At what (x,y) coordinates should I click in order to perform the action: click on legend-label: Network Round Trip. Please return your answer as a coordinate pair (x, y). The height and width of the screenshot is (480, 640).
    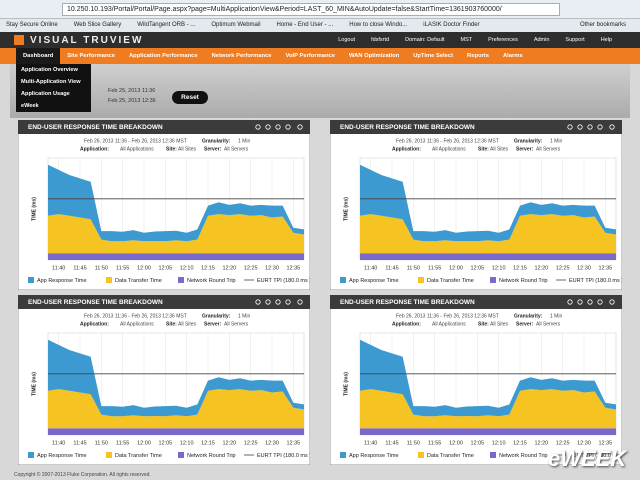
    Looking at the image, I should click on (523, 281).